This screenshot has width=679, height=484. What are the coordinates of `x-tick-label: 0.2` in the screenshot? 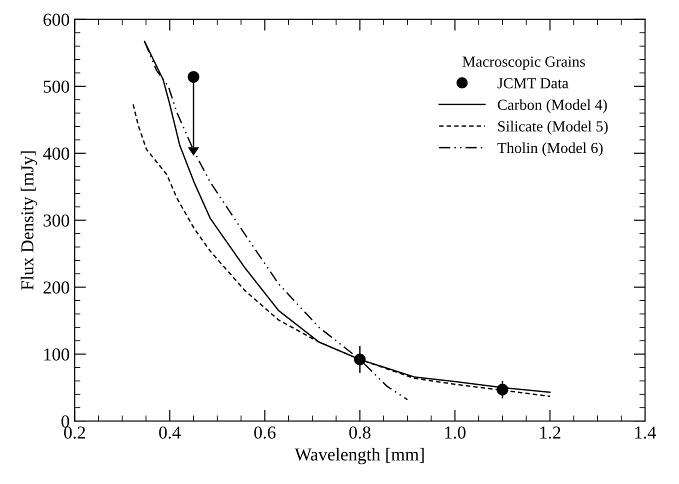 It's located at (74, 432).